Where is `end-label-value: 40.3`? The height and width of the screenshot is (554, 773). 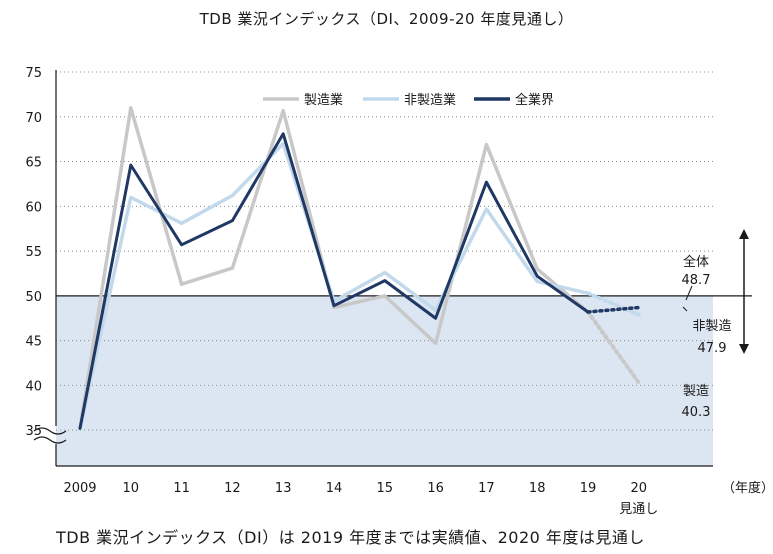
end-label-value: 40.3 is located at coordinates (696, 412).